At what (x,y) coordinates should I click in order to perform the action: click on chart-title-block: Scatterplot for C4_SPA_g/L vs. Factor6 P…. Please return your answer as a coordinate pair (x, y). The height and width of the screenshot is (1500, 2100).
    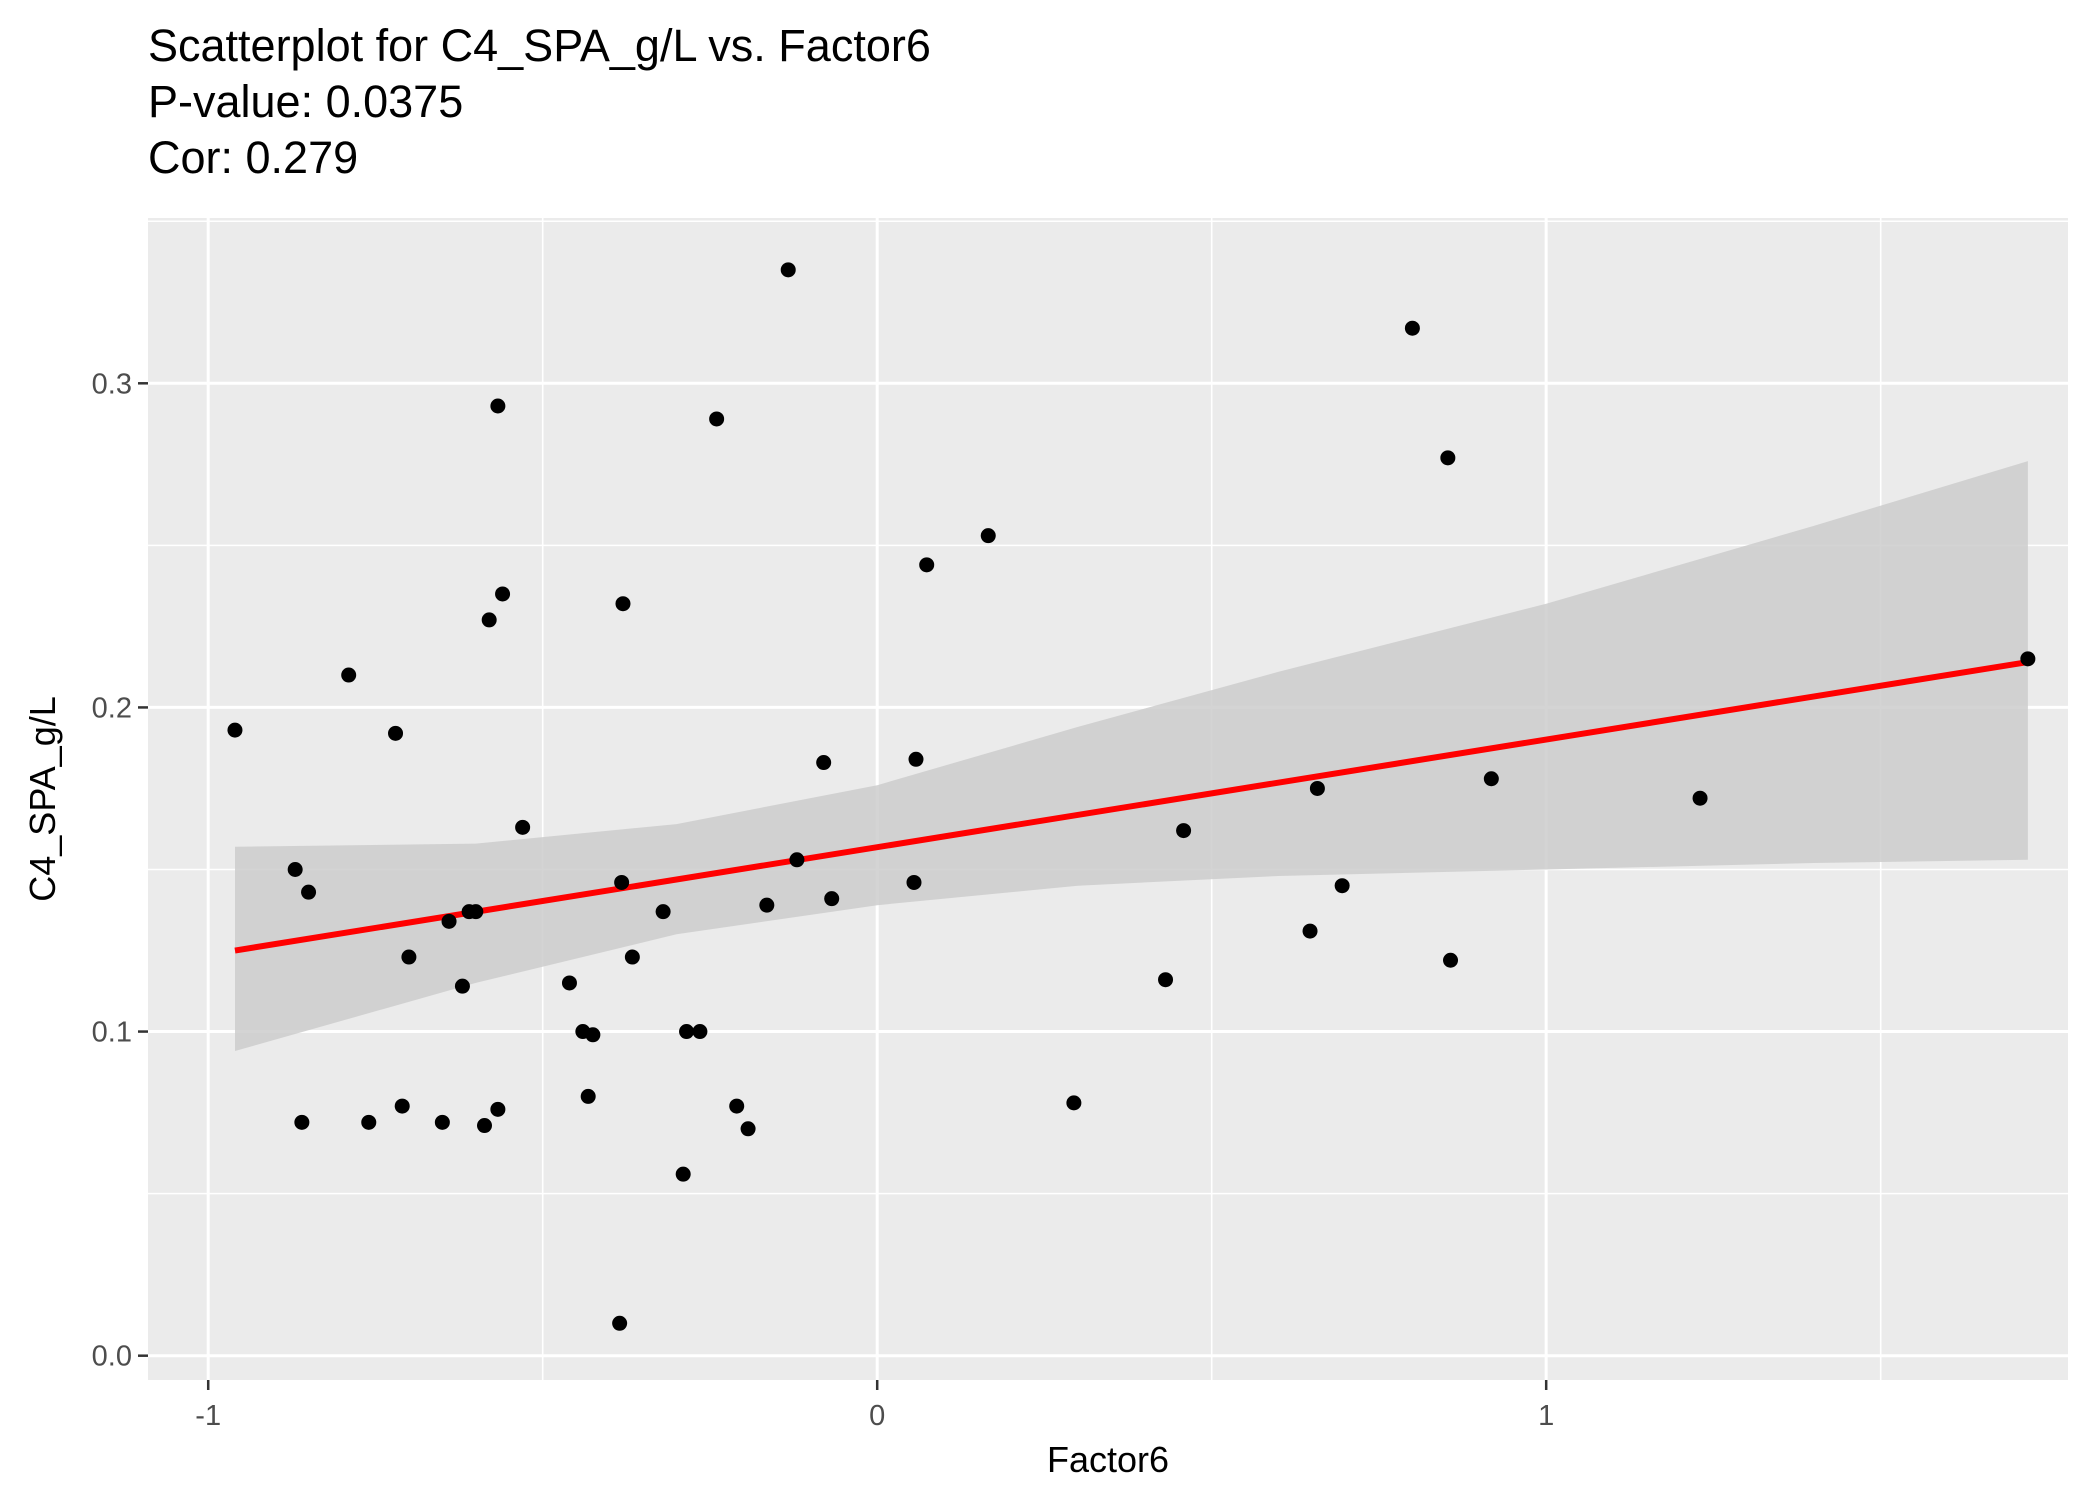
    Looking at the image, I should click on (539, 102).